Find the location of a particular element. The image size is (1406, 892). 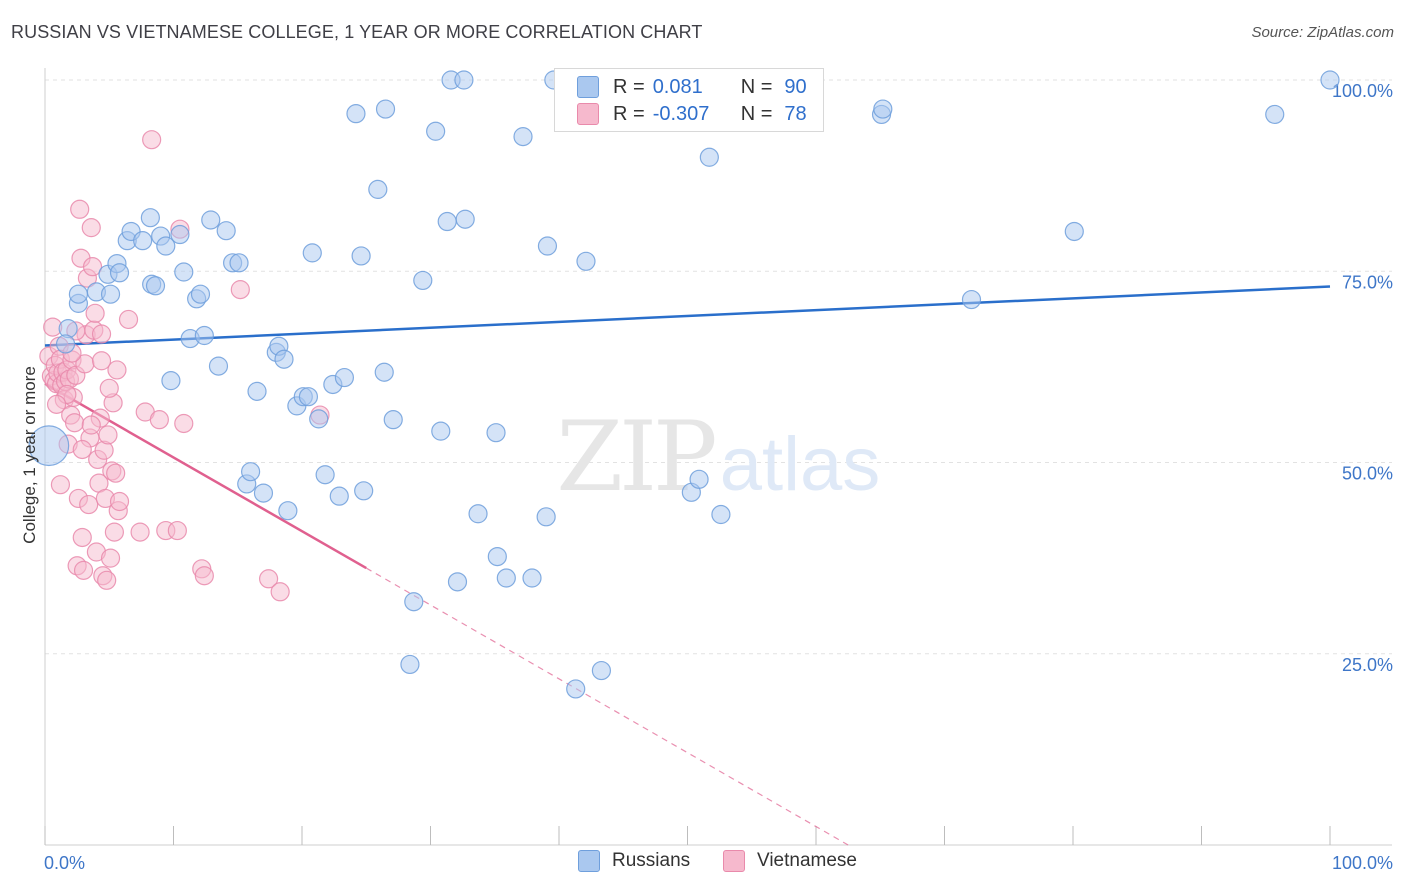

legend-n-value-russians: 90 is located at coordinates (795, 86).